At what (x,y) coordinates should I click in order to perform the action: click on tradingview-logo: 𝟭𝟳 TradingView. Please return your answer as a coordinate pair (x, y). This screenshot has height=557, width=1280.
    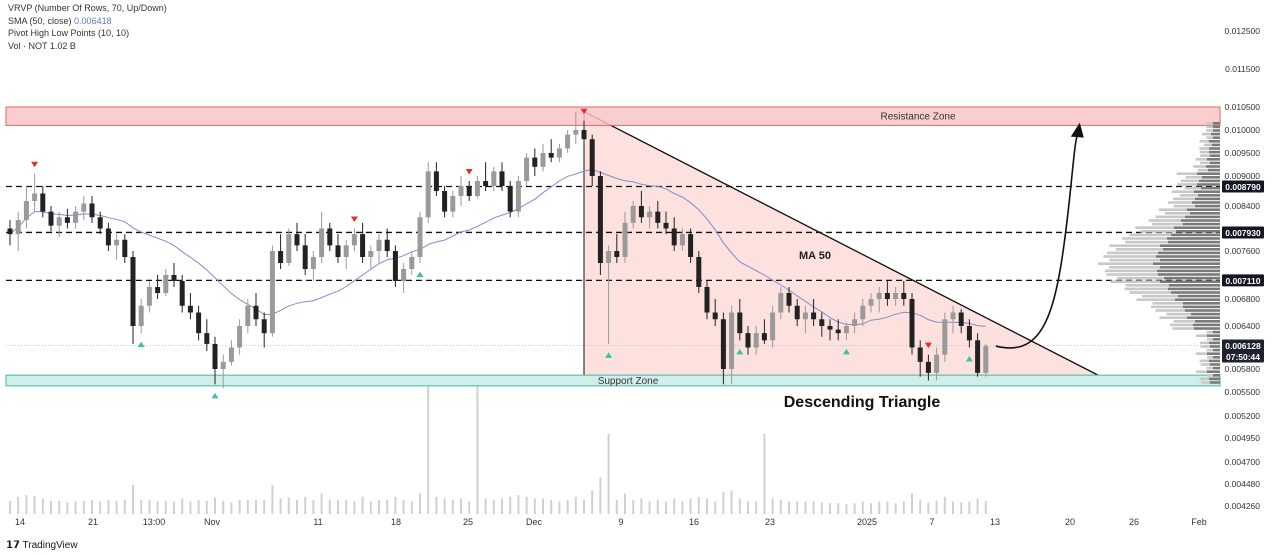
    Looking at the image, I should click on (42, 545).